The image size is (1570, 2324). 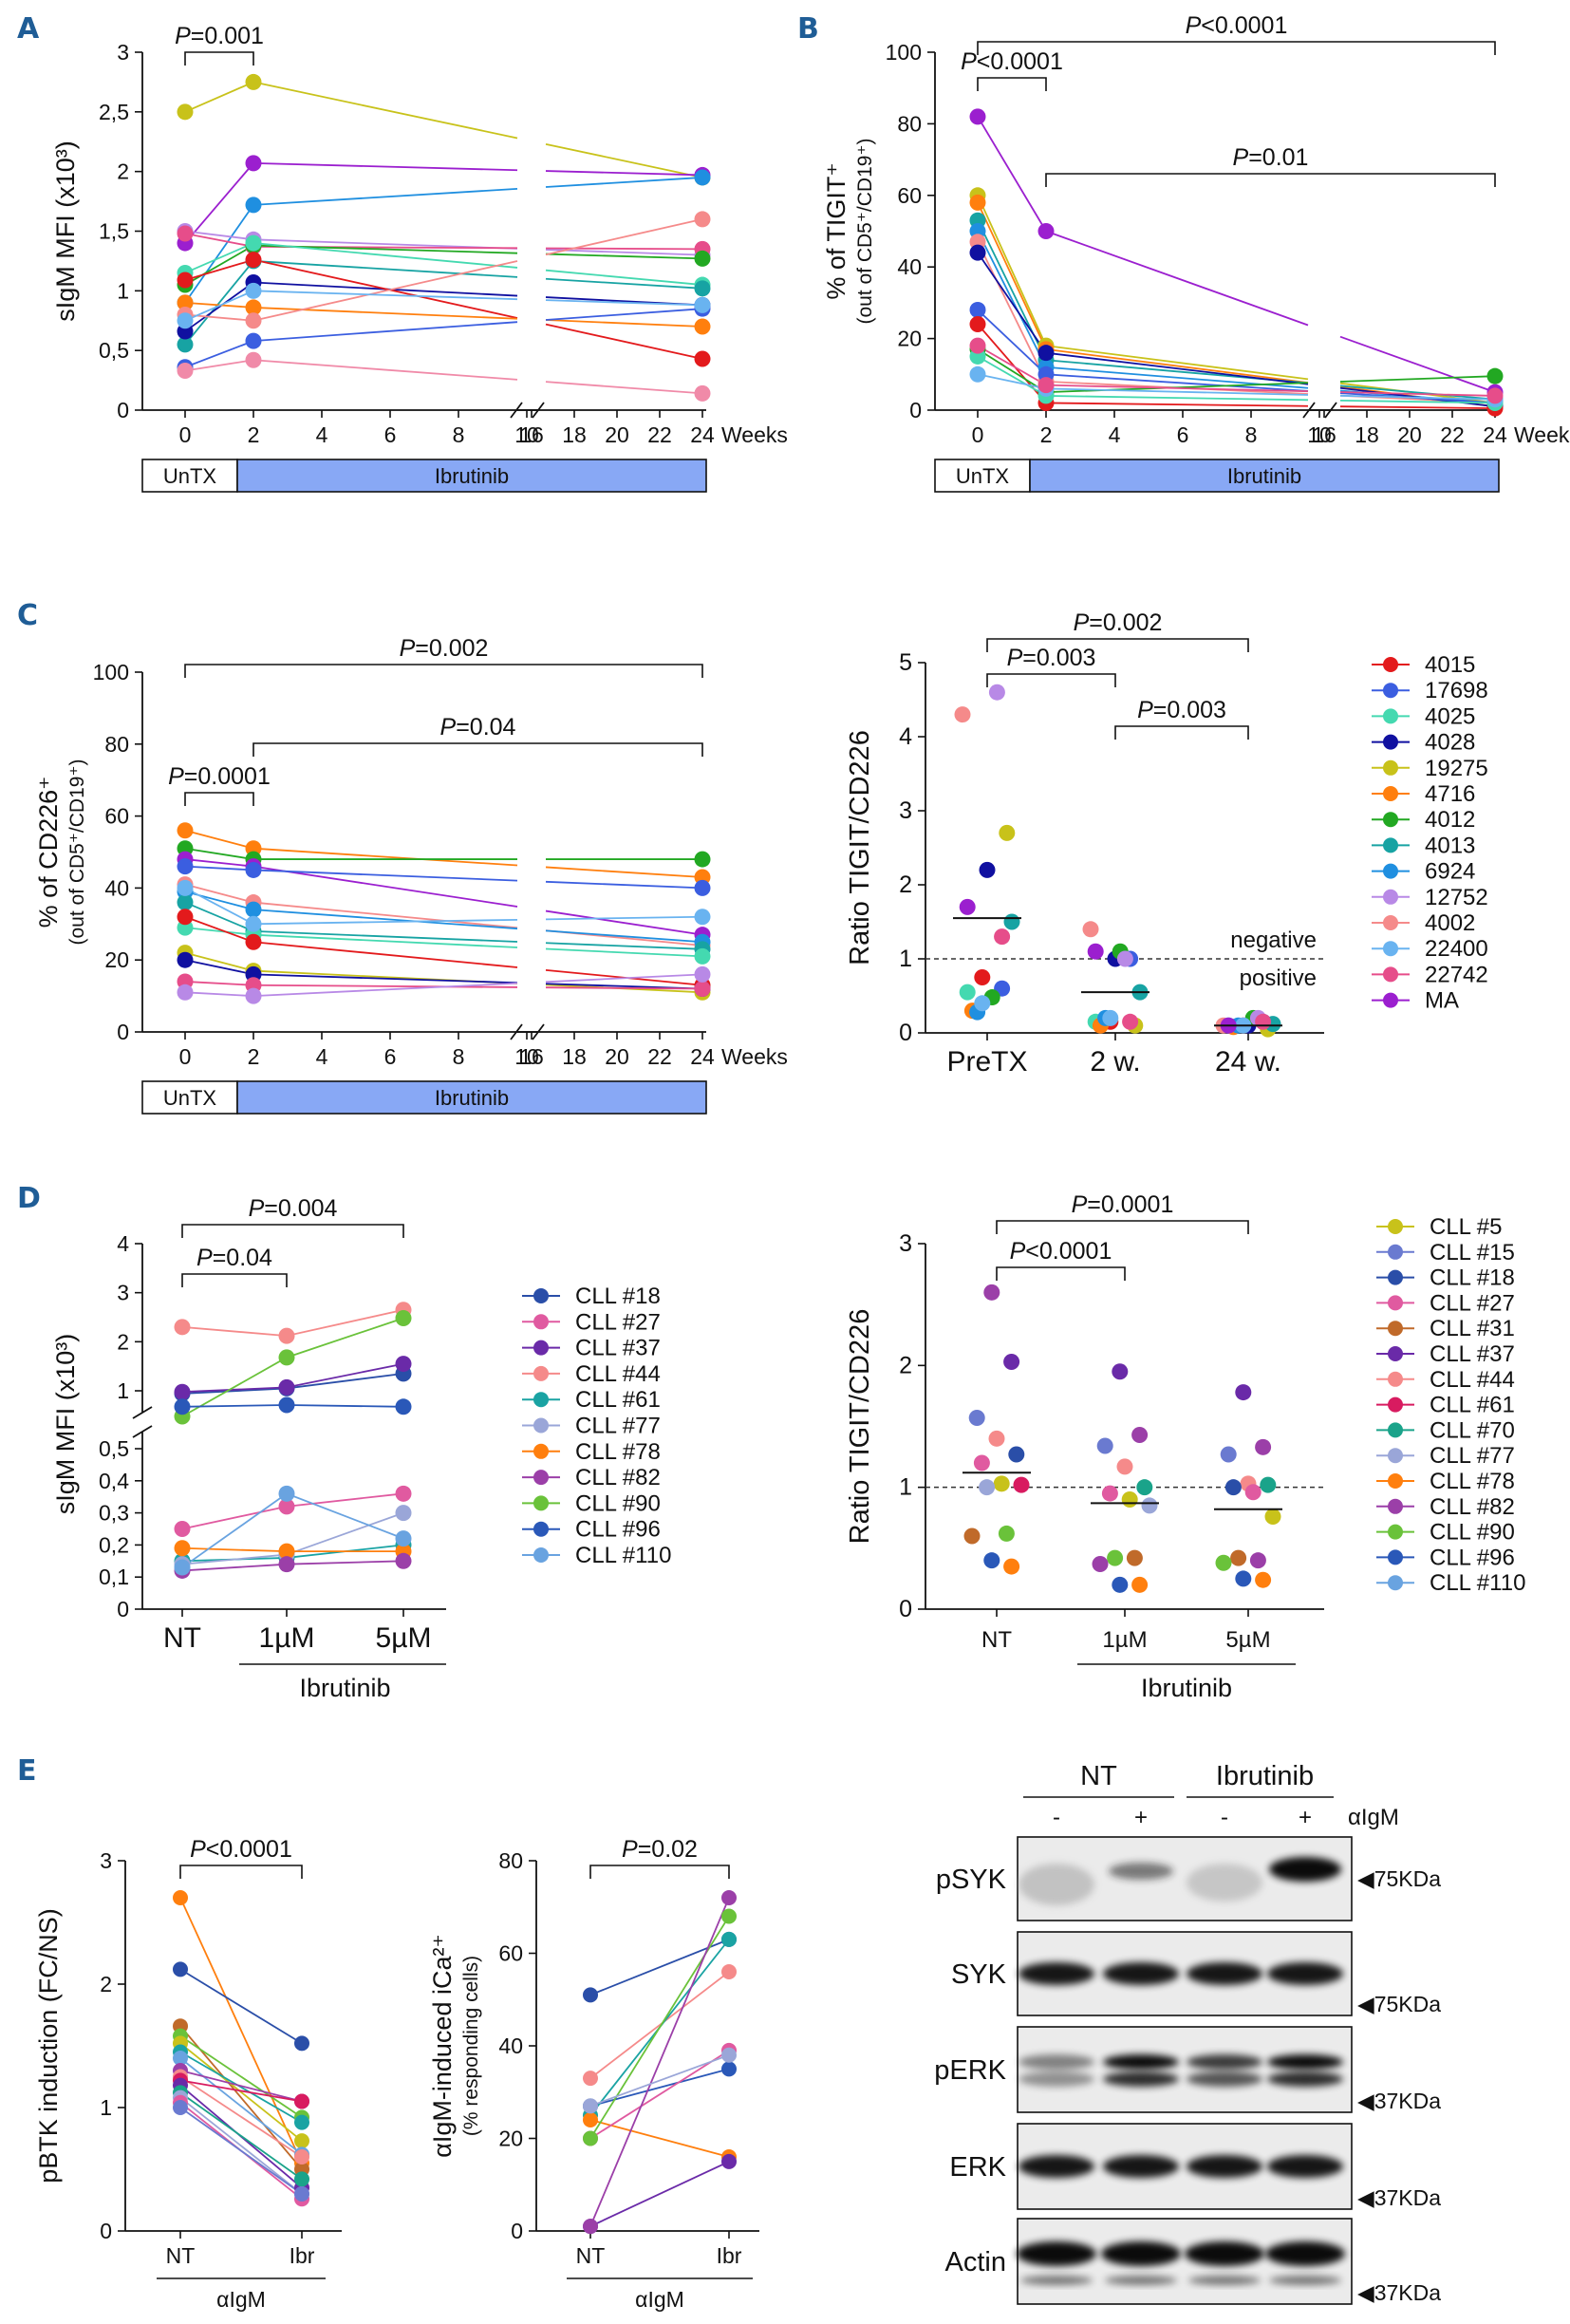 What do you see at coordinates (459, 1056) in the screenshot?
I see `x-tick-label: 8` at bounding box center [459, 1056].